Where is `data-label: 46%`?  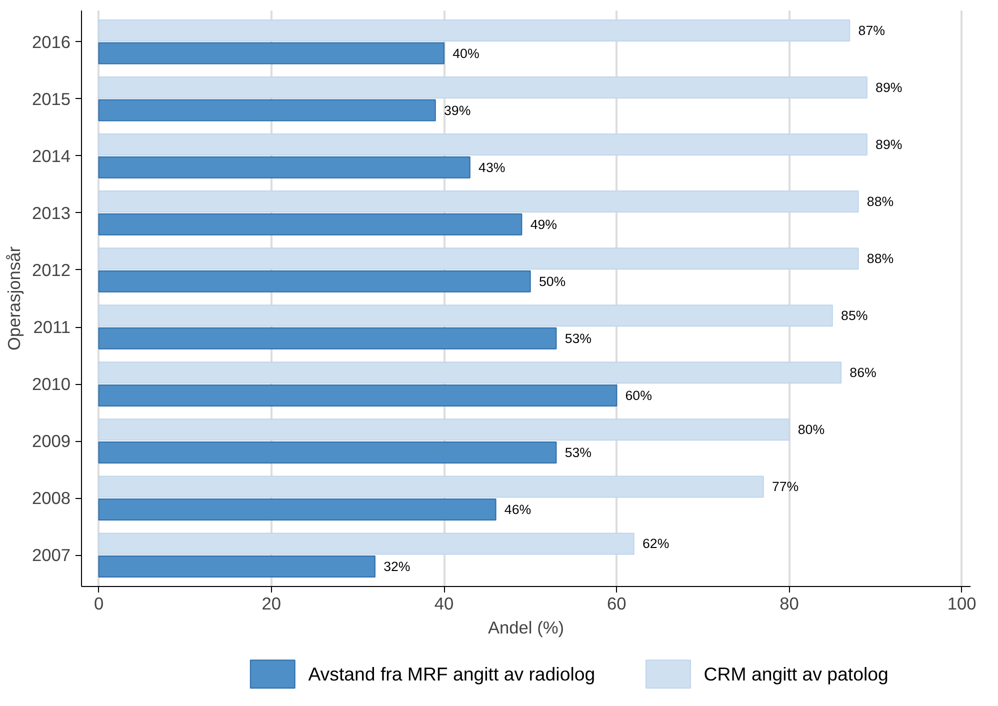 data-label: 46% is located at coordinates (518, 510).